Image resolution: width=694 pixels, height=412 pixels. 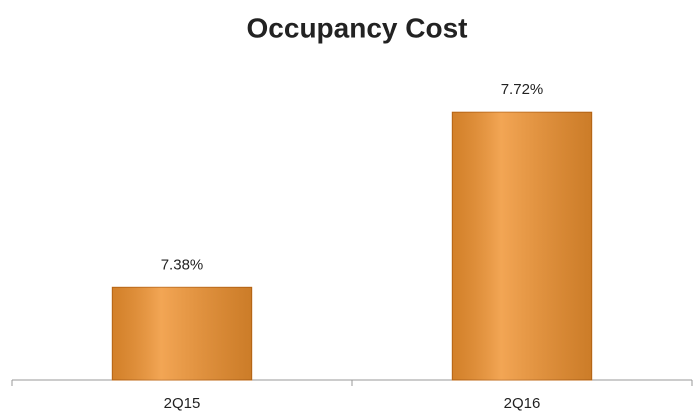 I want to click on data-label: 7.38%, so click(x=182, y=264).